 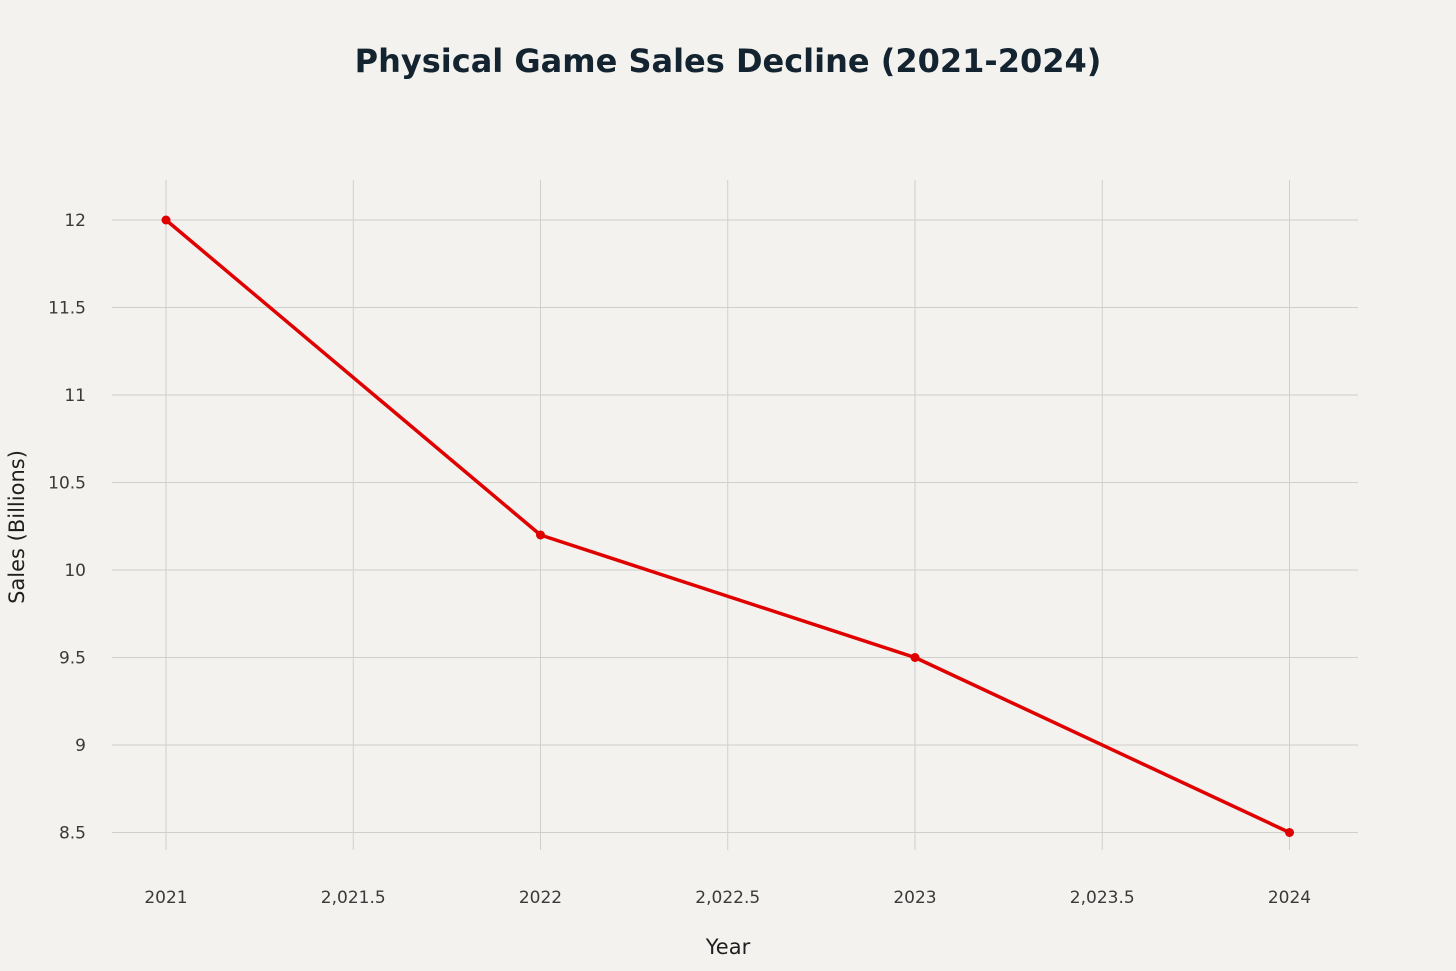 I want to click on y-tick-label: 8.5, so click(x=72, y=834).